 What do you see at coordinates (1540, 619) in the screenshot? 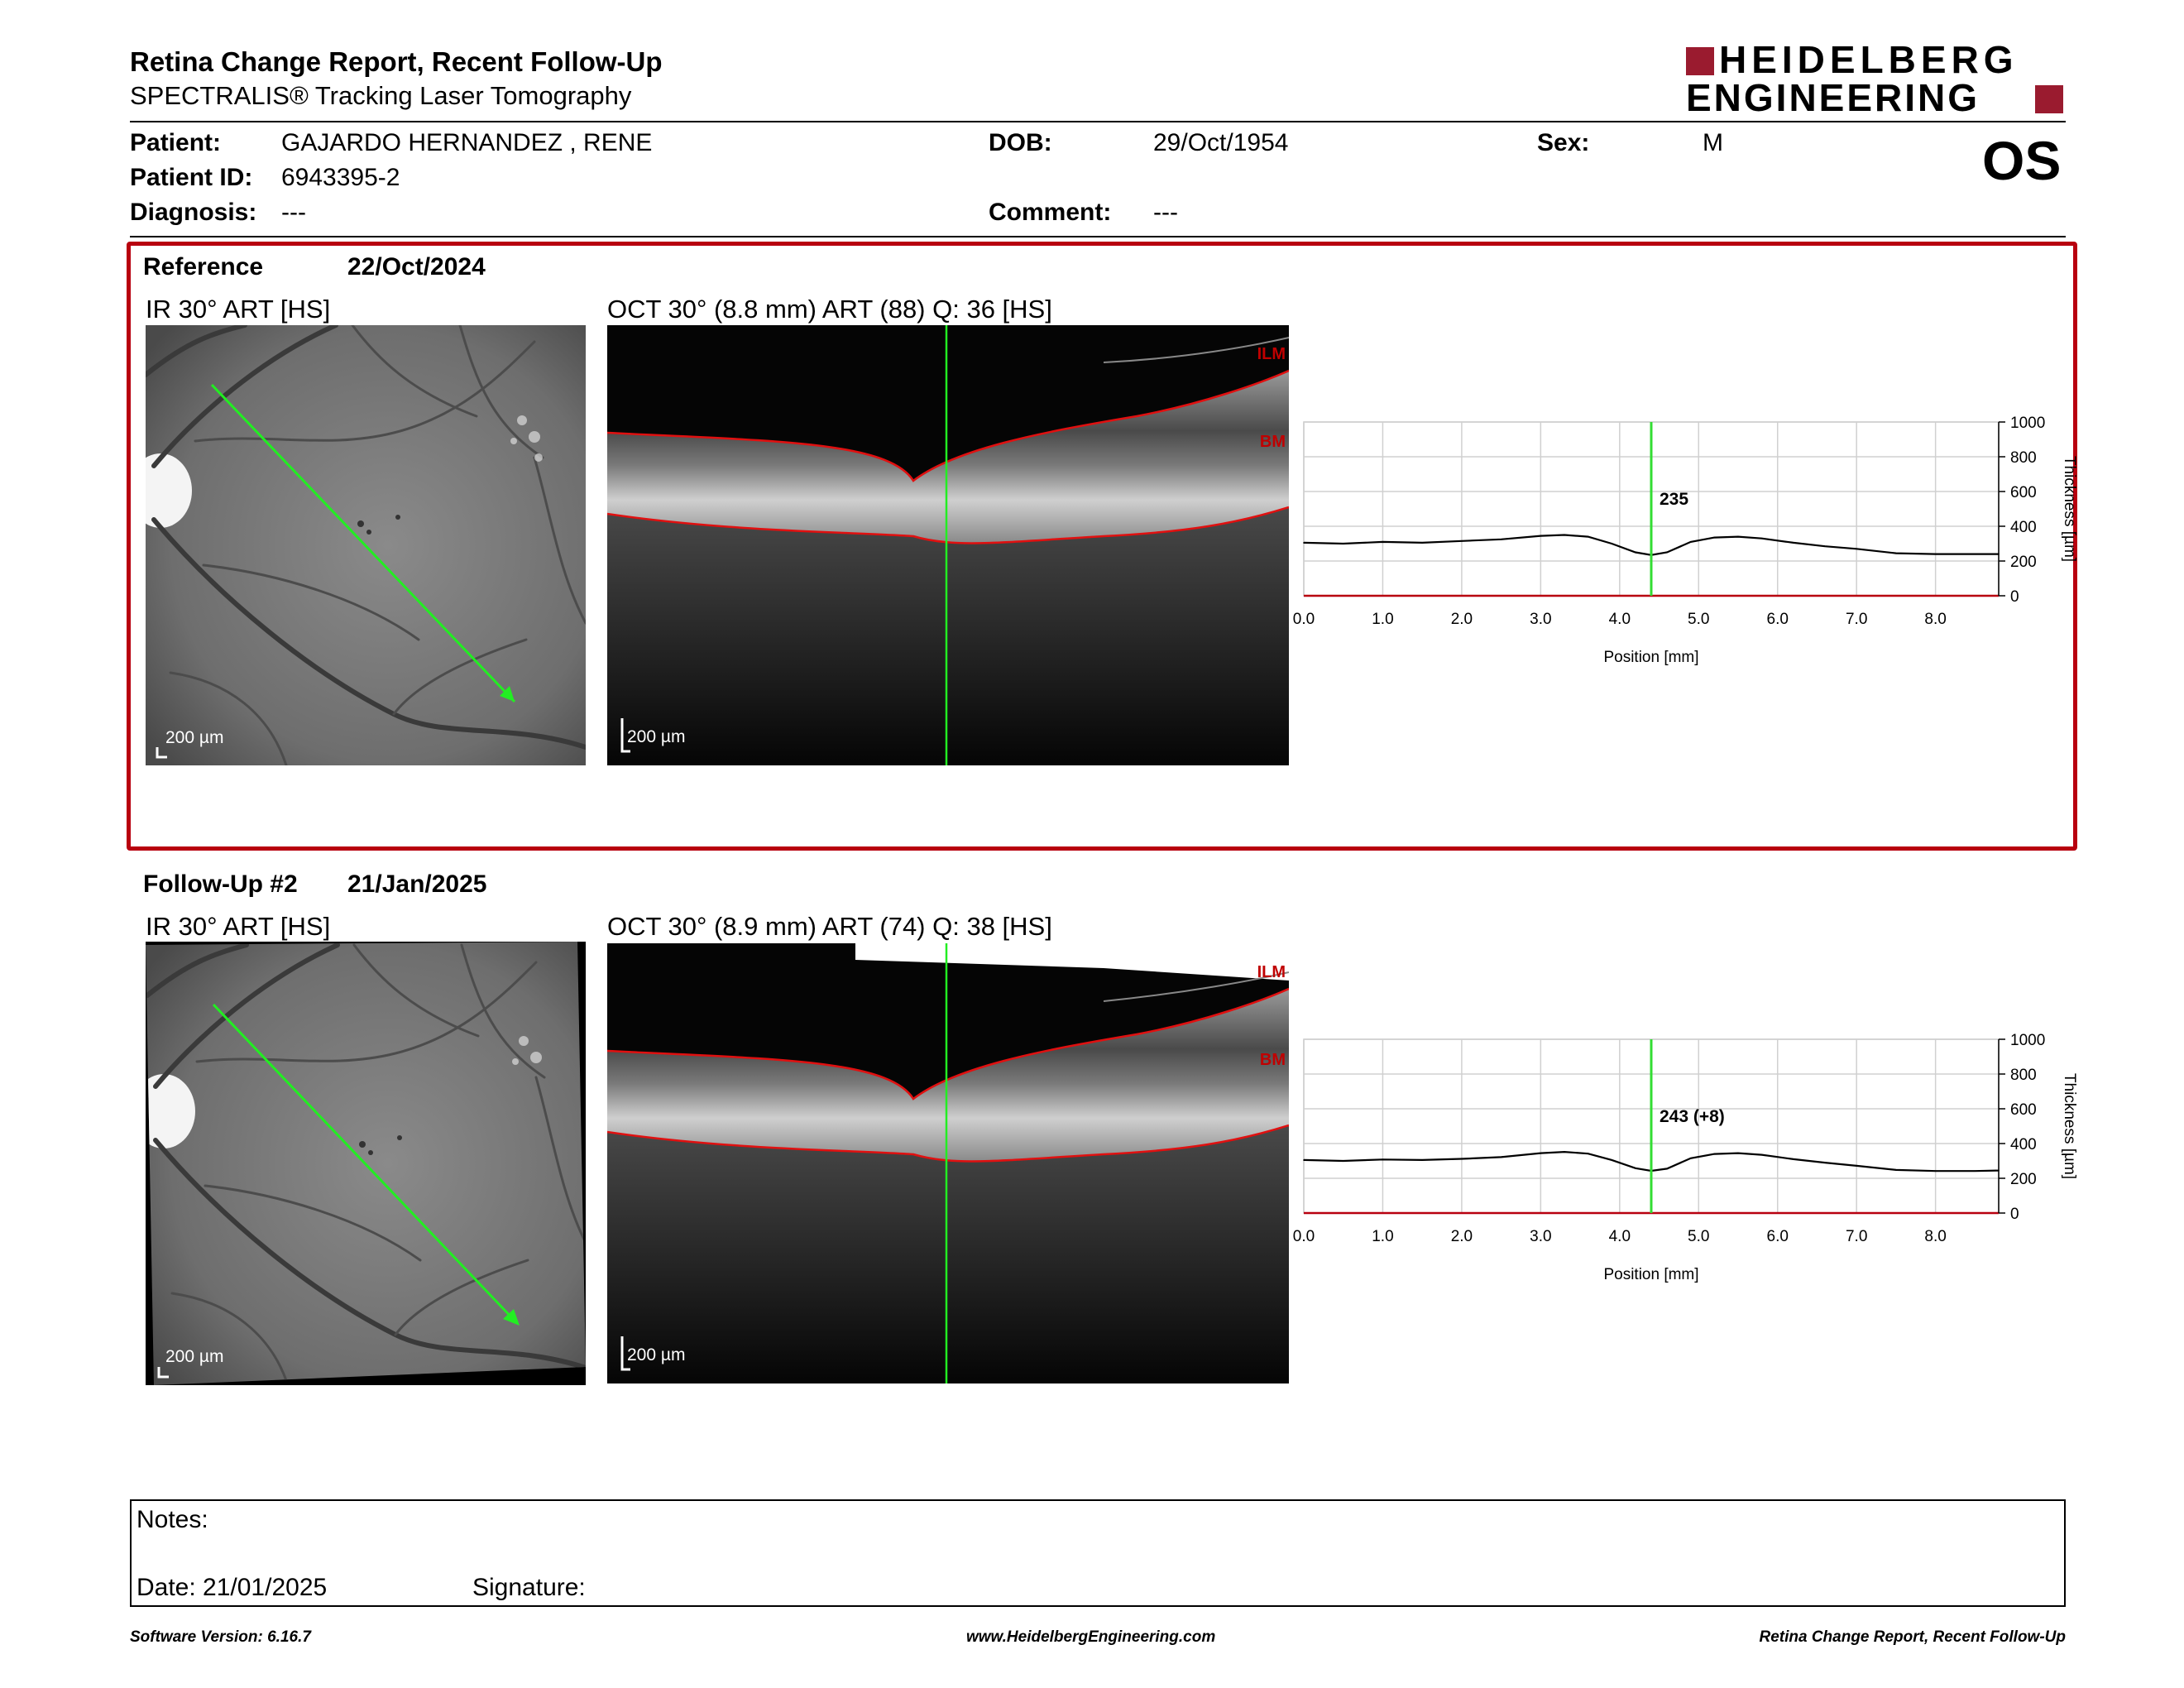
I see `x-tick-label: 3.0` at bounding box center [1540, 619].